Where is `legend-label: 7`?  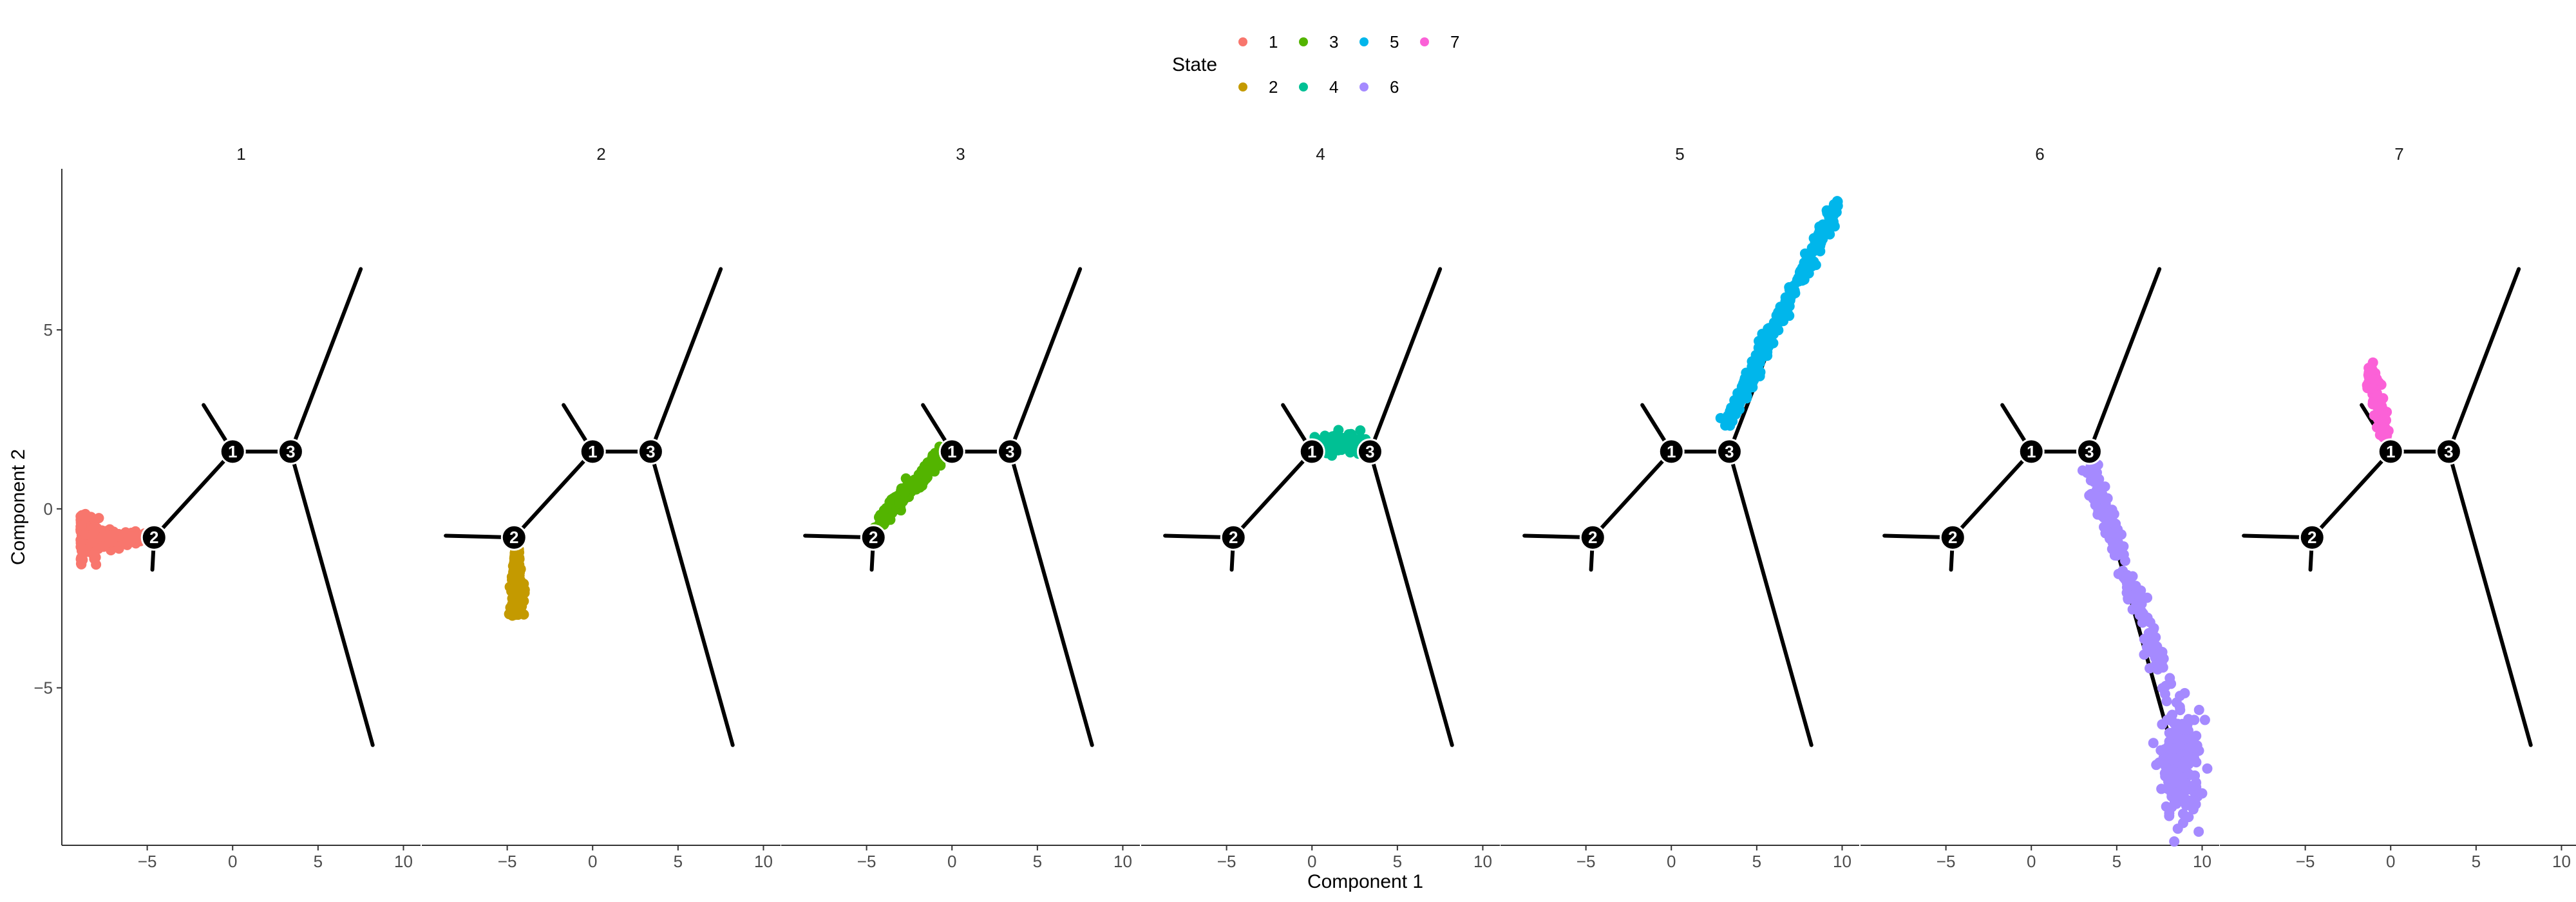
legend-label: 7 is located at coordinates (1454, 42).